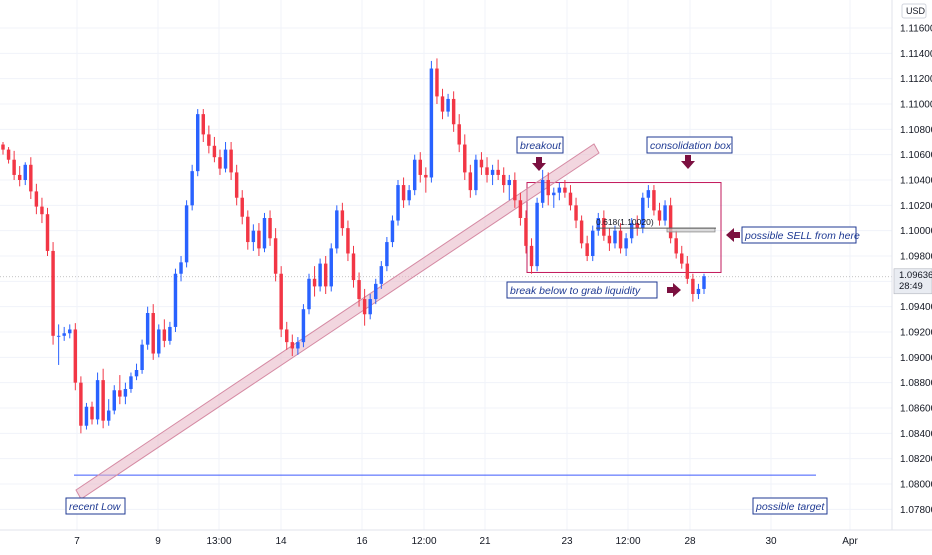  What do you see at coordinates (850, 541) in the screenshot?
I see `x-tick-label: Apr` at bounding box center [850, 541].